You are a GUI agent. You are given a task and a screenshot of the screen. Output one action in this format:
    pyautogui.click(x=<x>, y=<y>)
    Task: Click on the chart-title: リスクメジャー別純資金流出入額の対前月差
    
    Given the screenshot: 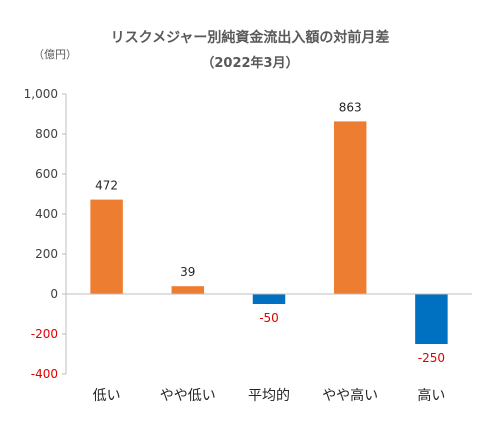 What is the action you would take?
    pyautogui.click(x=250, y=37)
    